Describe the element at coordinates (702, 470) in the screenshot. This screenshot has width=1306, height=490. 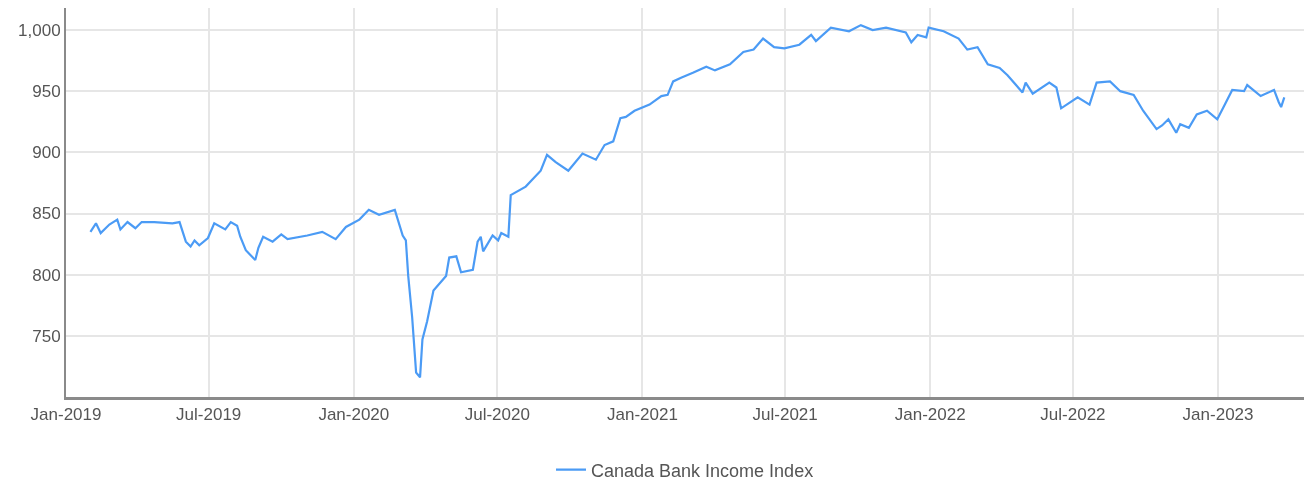
I see `legend-label: Canada Bank Income Index` at that location.